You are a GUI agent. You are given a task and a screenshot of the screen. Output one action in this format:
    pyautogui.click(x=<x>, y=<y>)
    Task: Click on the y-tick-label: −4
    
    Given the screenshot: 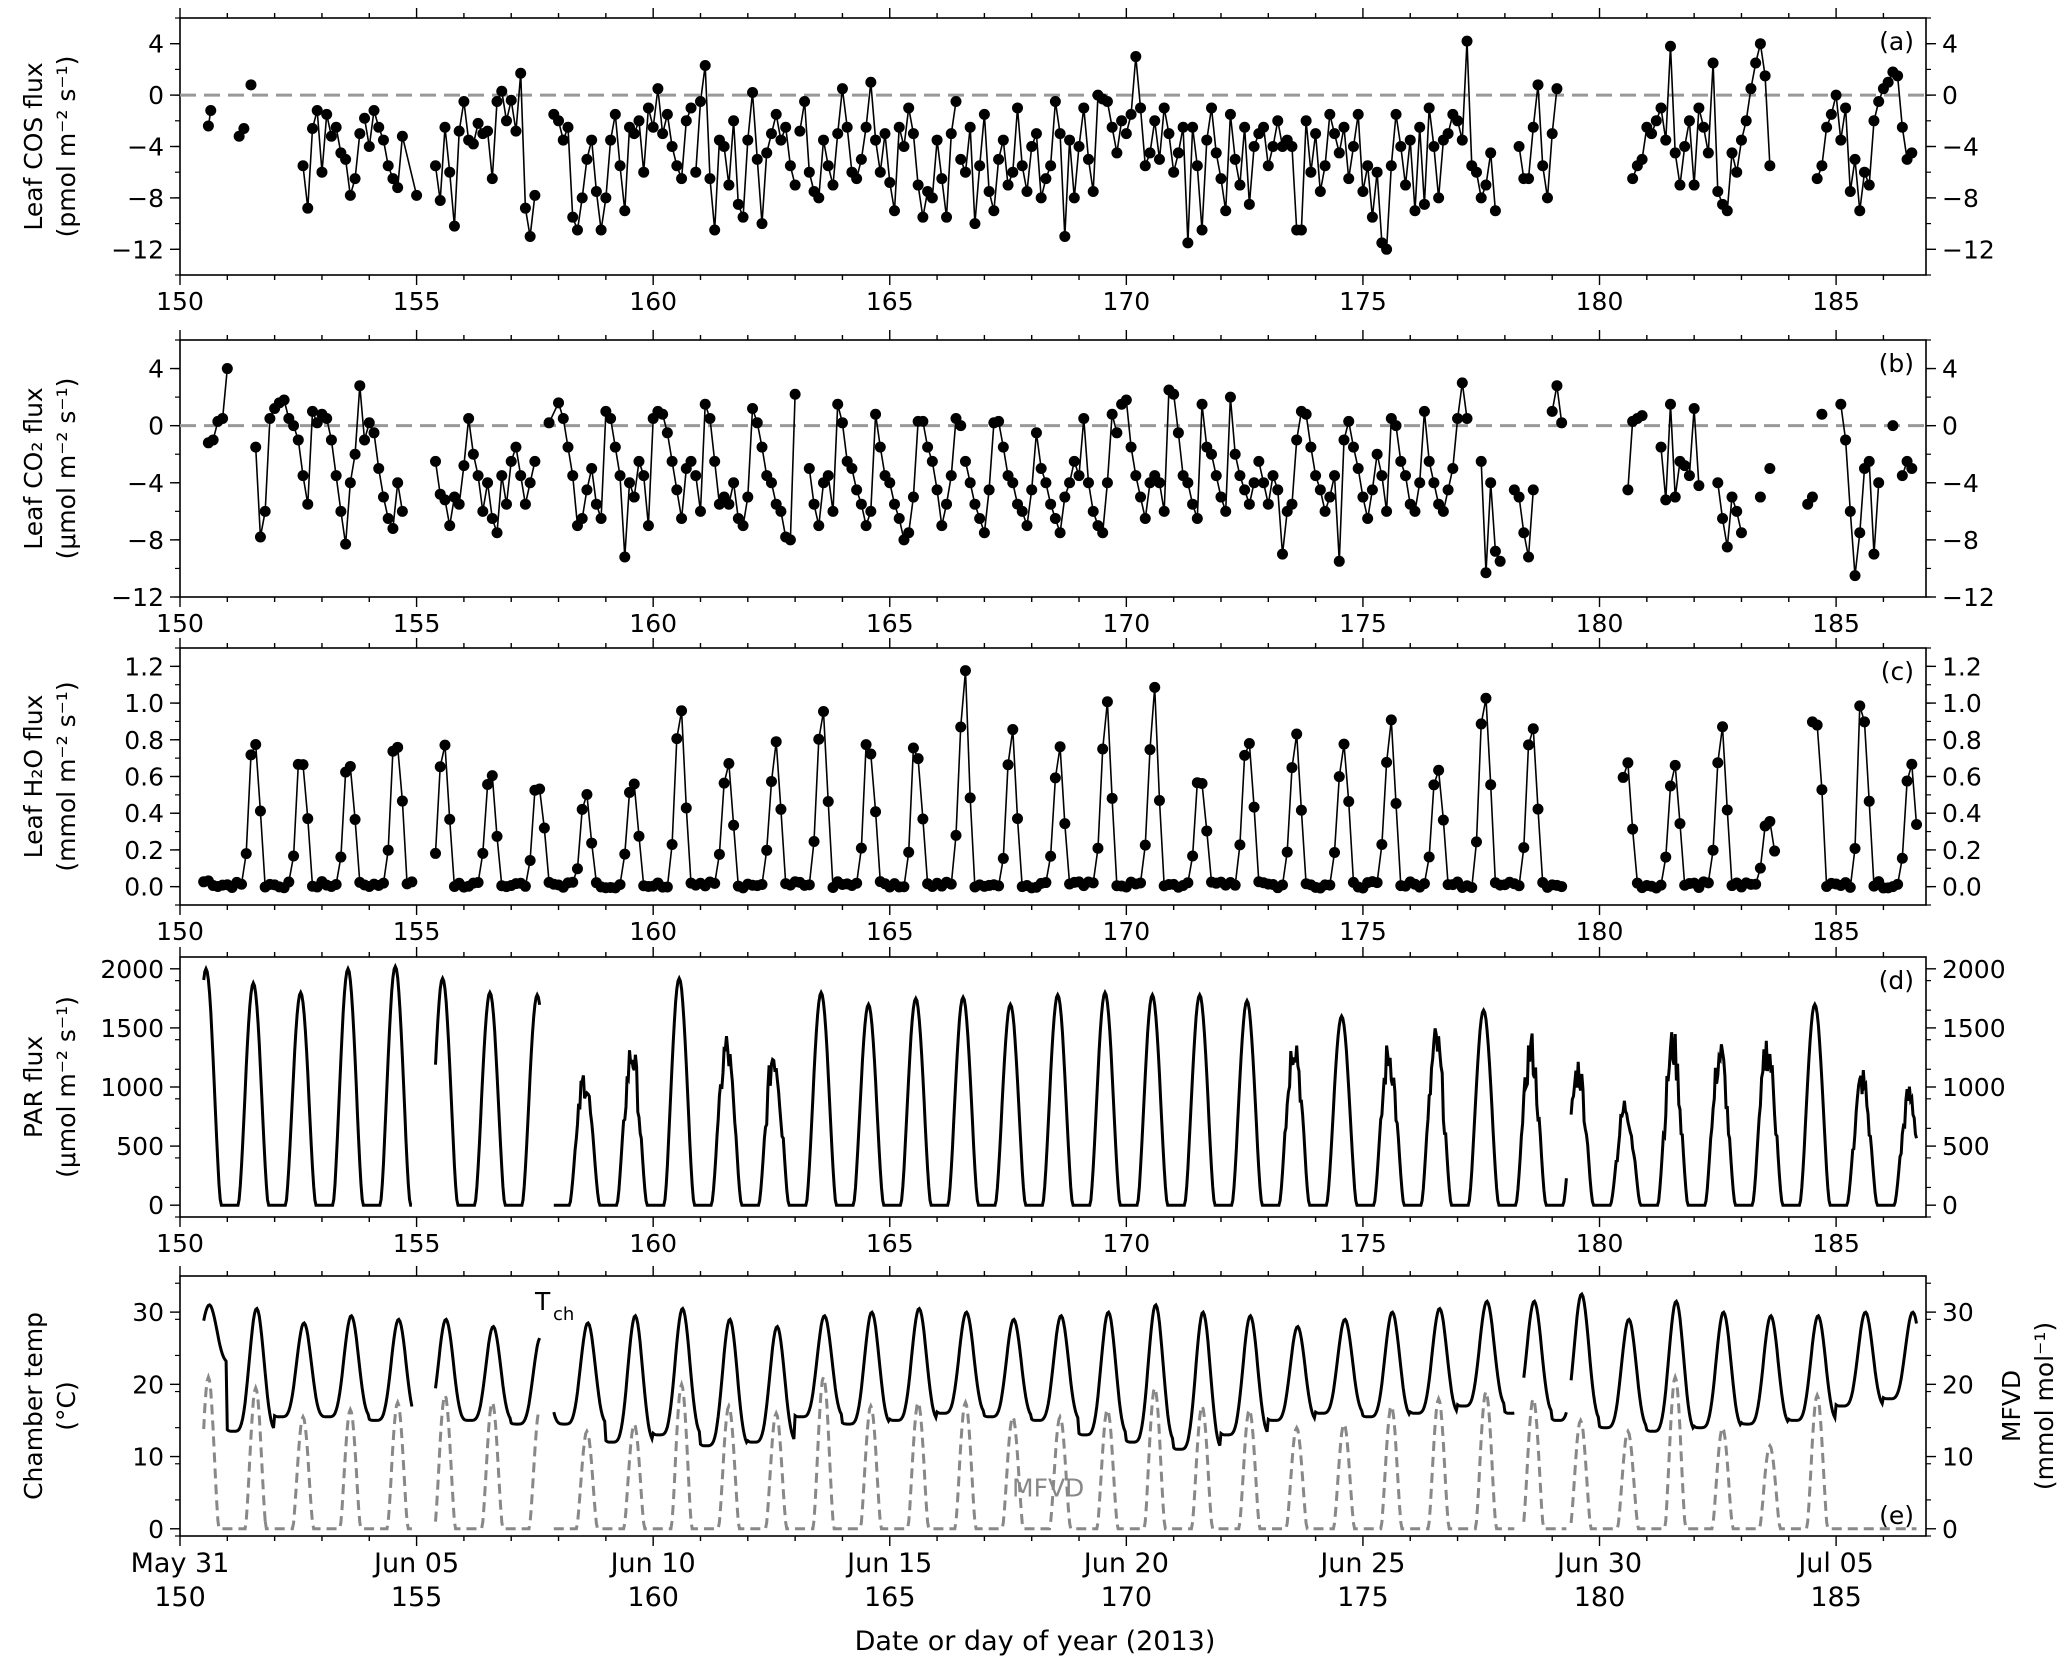 What is the action you would take?
    pyautogui.click(x=145, y=147)
    